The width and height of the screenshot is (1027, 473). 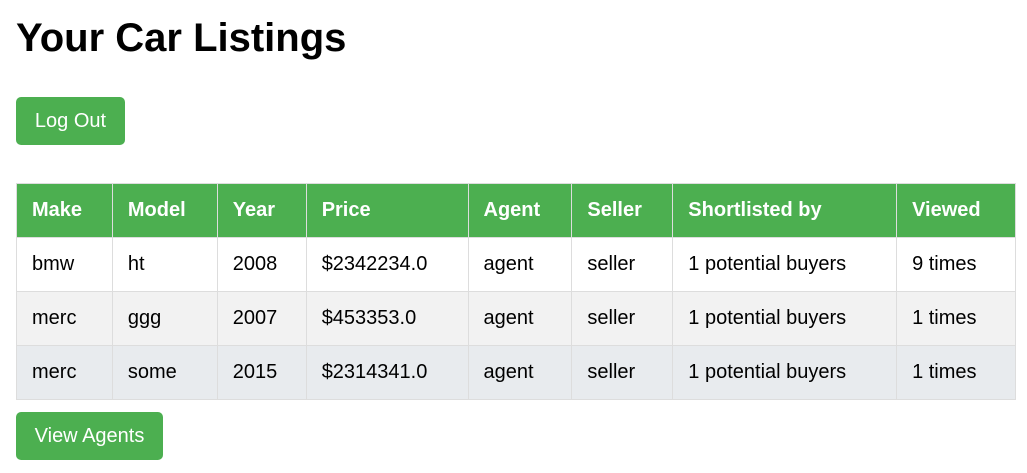 I want to click on cell-year: 2008, so click(x=261, y=264).